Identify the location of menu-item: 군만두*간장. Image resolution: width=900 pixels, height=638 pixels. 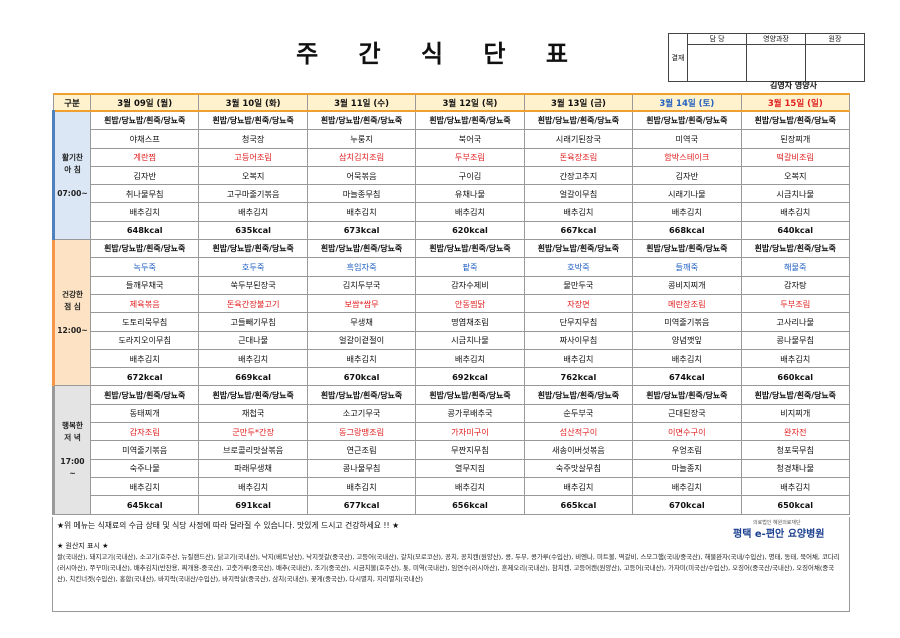
(253, 432).